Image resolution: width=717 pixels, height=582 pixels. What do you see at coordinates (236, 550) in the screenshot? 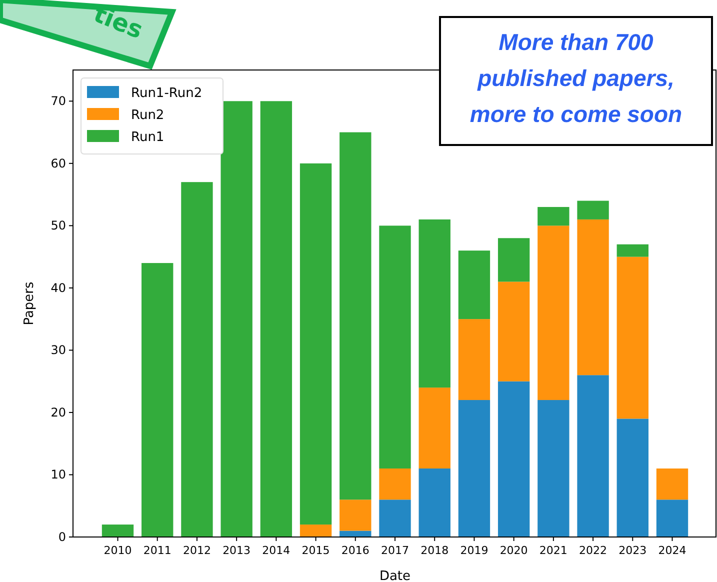
I see `x-tick-label: 2013` at bounding box center [236, 550].